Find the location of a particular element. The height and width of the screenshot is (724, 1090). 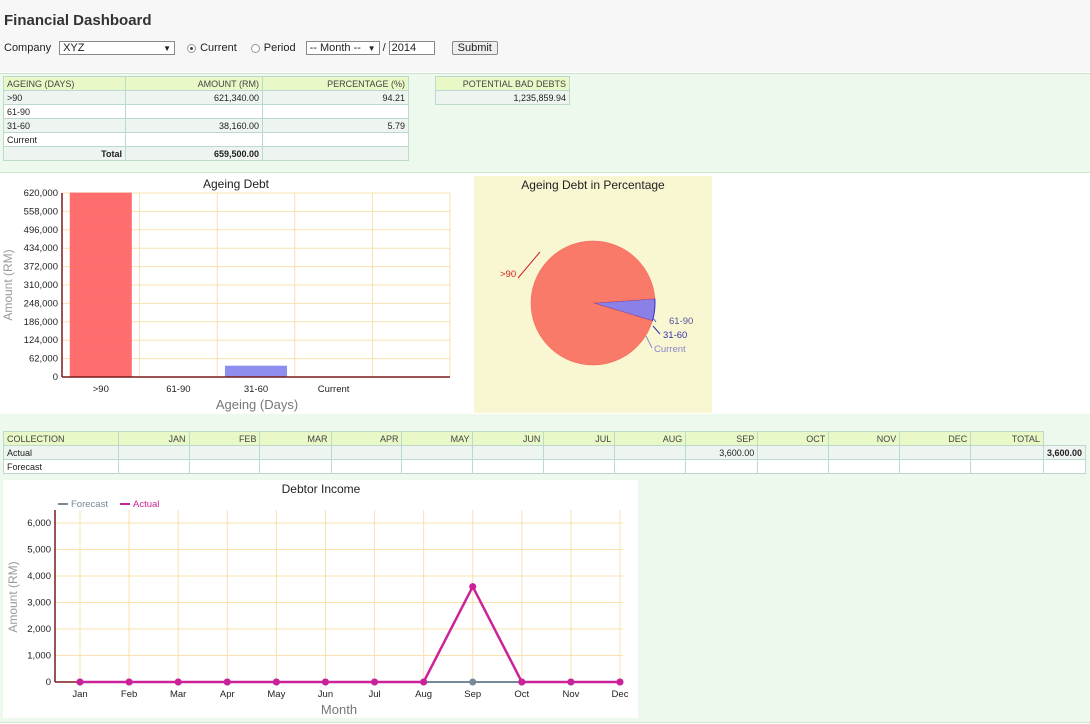

company-select: XYZ ▼ is located at coordinates (117, 48).